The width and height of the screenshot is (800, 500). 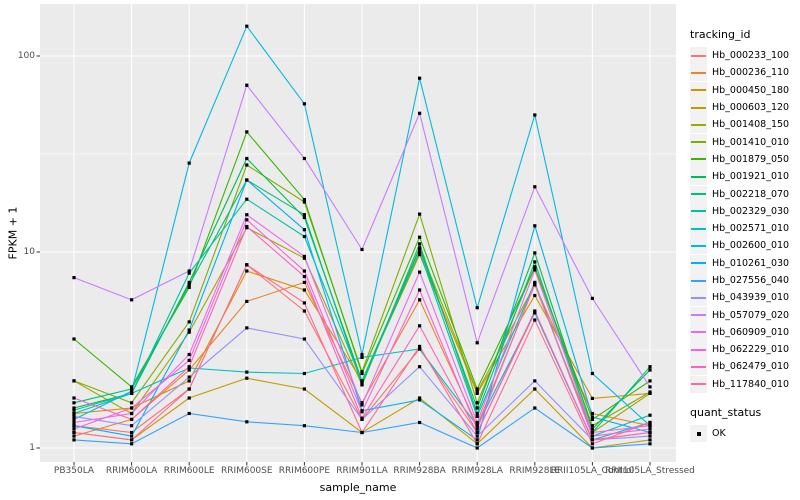 What do you see at coordinates (751, 246) in the screenshot?
I see `legend-label: Hb_002600_010` at bounding box center [751, 246].